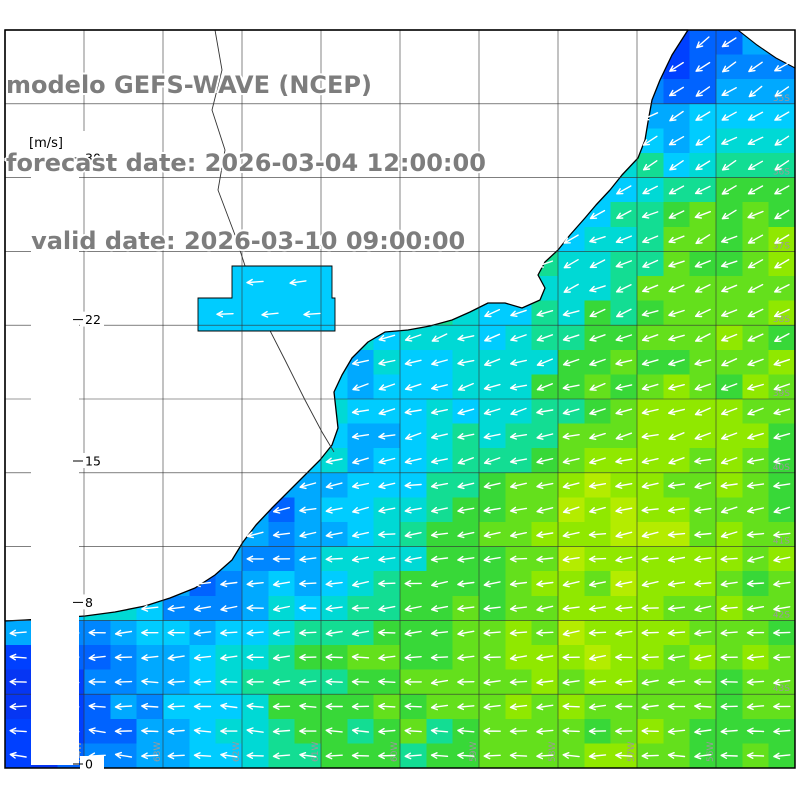  Describe the element at coordinates (93, 158) in the screenshot. I see `colorbar-tick-label: 30` at that location.